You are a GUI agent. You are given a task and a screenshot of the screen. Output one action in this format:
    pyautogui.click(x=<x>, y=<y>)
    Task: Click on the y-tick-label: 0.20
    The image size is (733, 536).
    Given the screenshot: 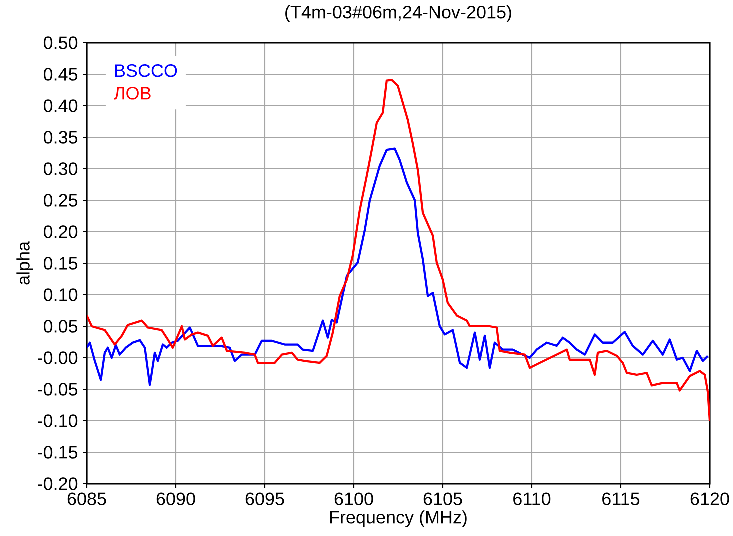 What is the action you would take?
    pyautogui.click(x=61, y=232)
    